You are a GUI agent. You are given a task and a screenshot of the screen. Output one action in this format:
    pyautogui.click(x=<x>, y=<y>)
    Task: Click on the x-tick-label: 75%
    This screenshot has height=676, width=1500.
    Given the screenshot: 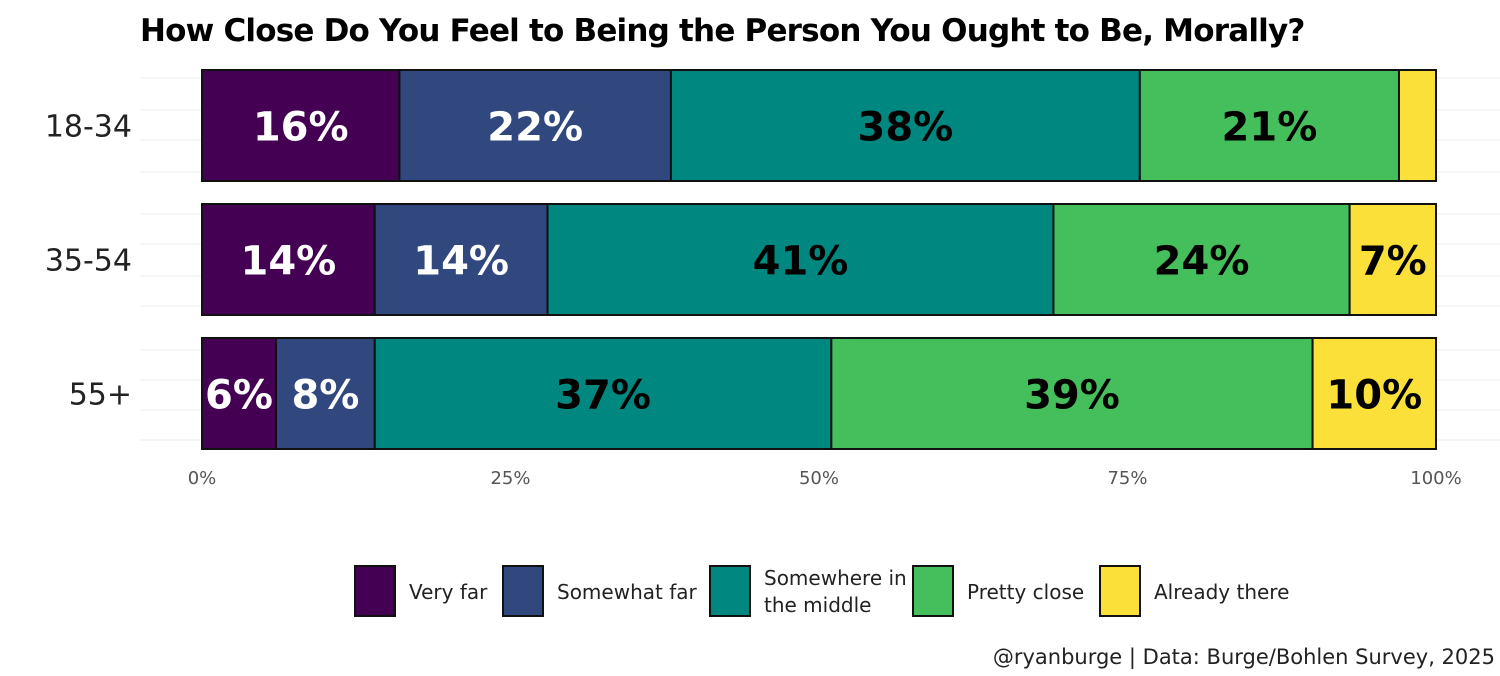 What is the action you would take?
    pyautogui.click(x=1127, y=478)
    